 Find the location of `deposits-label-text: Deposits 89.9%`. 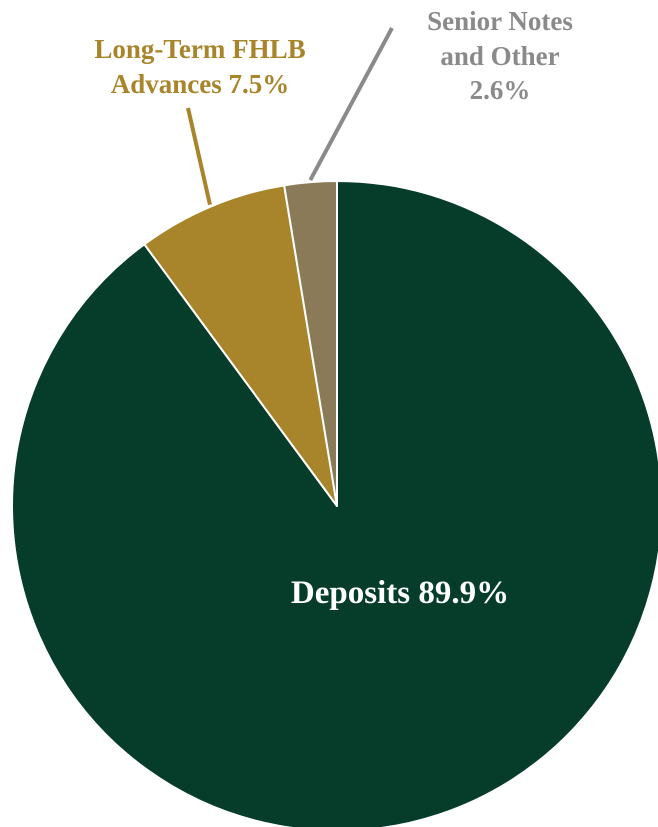

deposits-label-text: Deposits 89.9% is located at coordinates (400, 593).